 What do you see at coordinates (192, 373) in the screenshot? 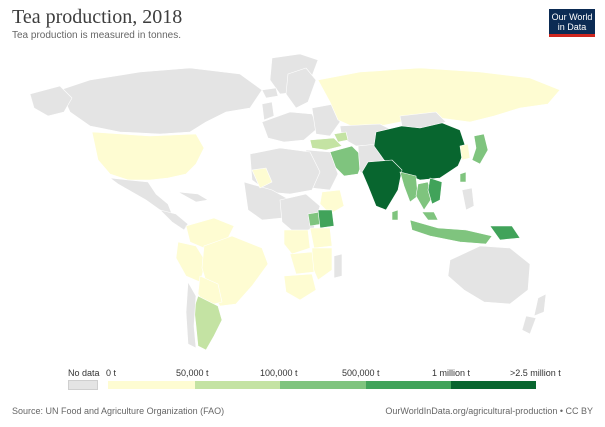
I see `legend-tick-1: 50,000 t` at bounding box center [192, 373].